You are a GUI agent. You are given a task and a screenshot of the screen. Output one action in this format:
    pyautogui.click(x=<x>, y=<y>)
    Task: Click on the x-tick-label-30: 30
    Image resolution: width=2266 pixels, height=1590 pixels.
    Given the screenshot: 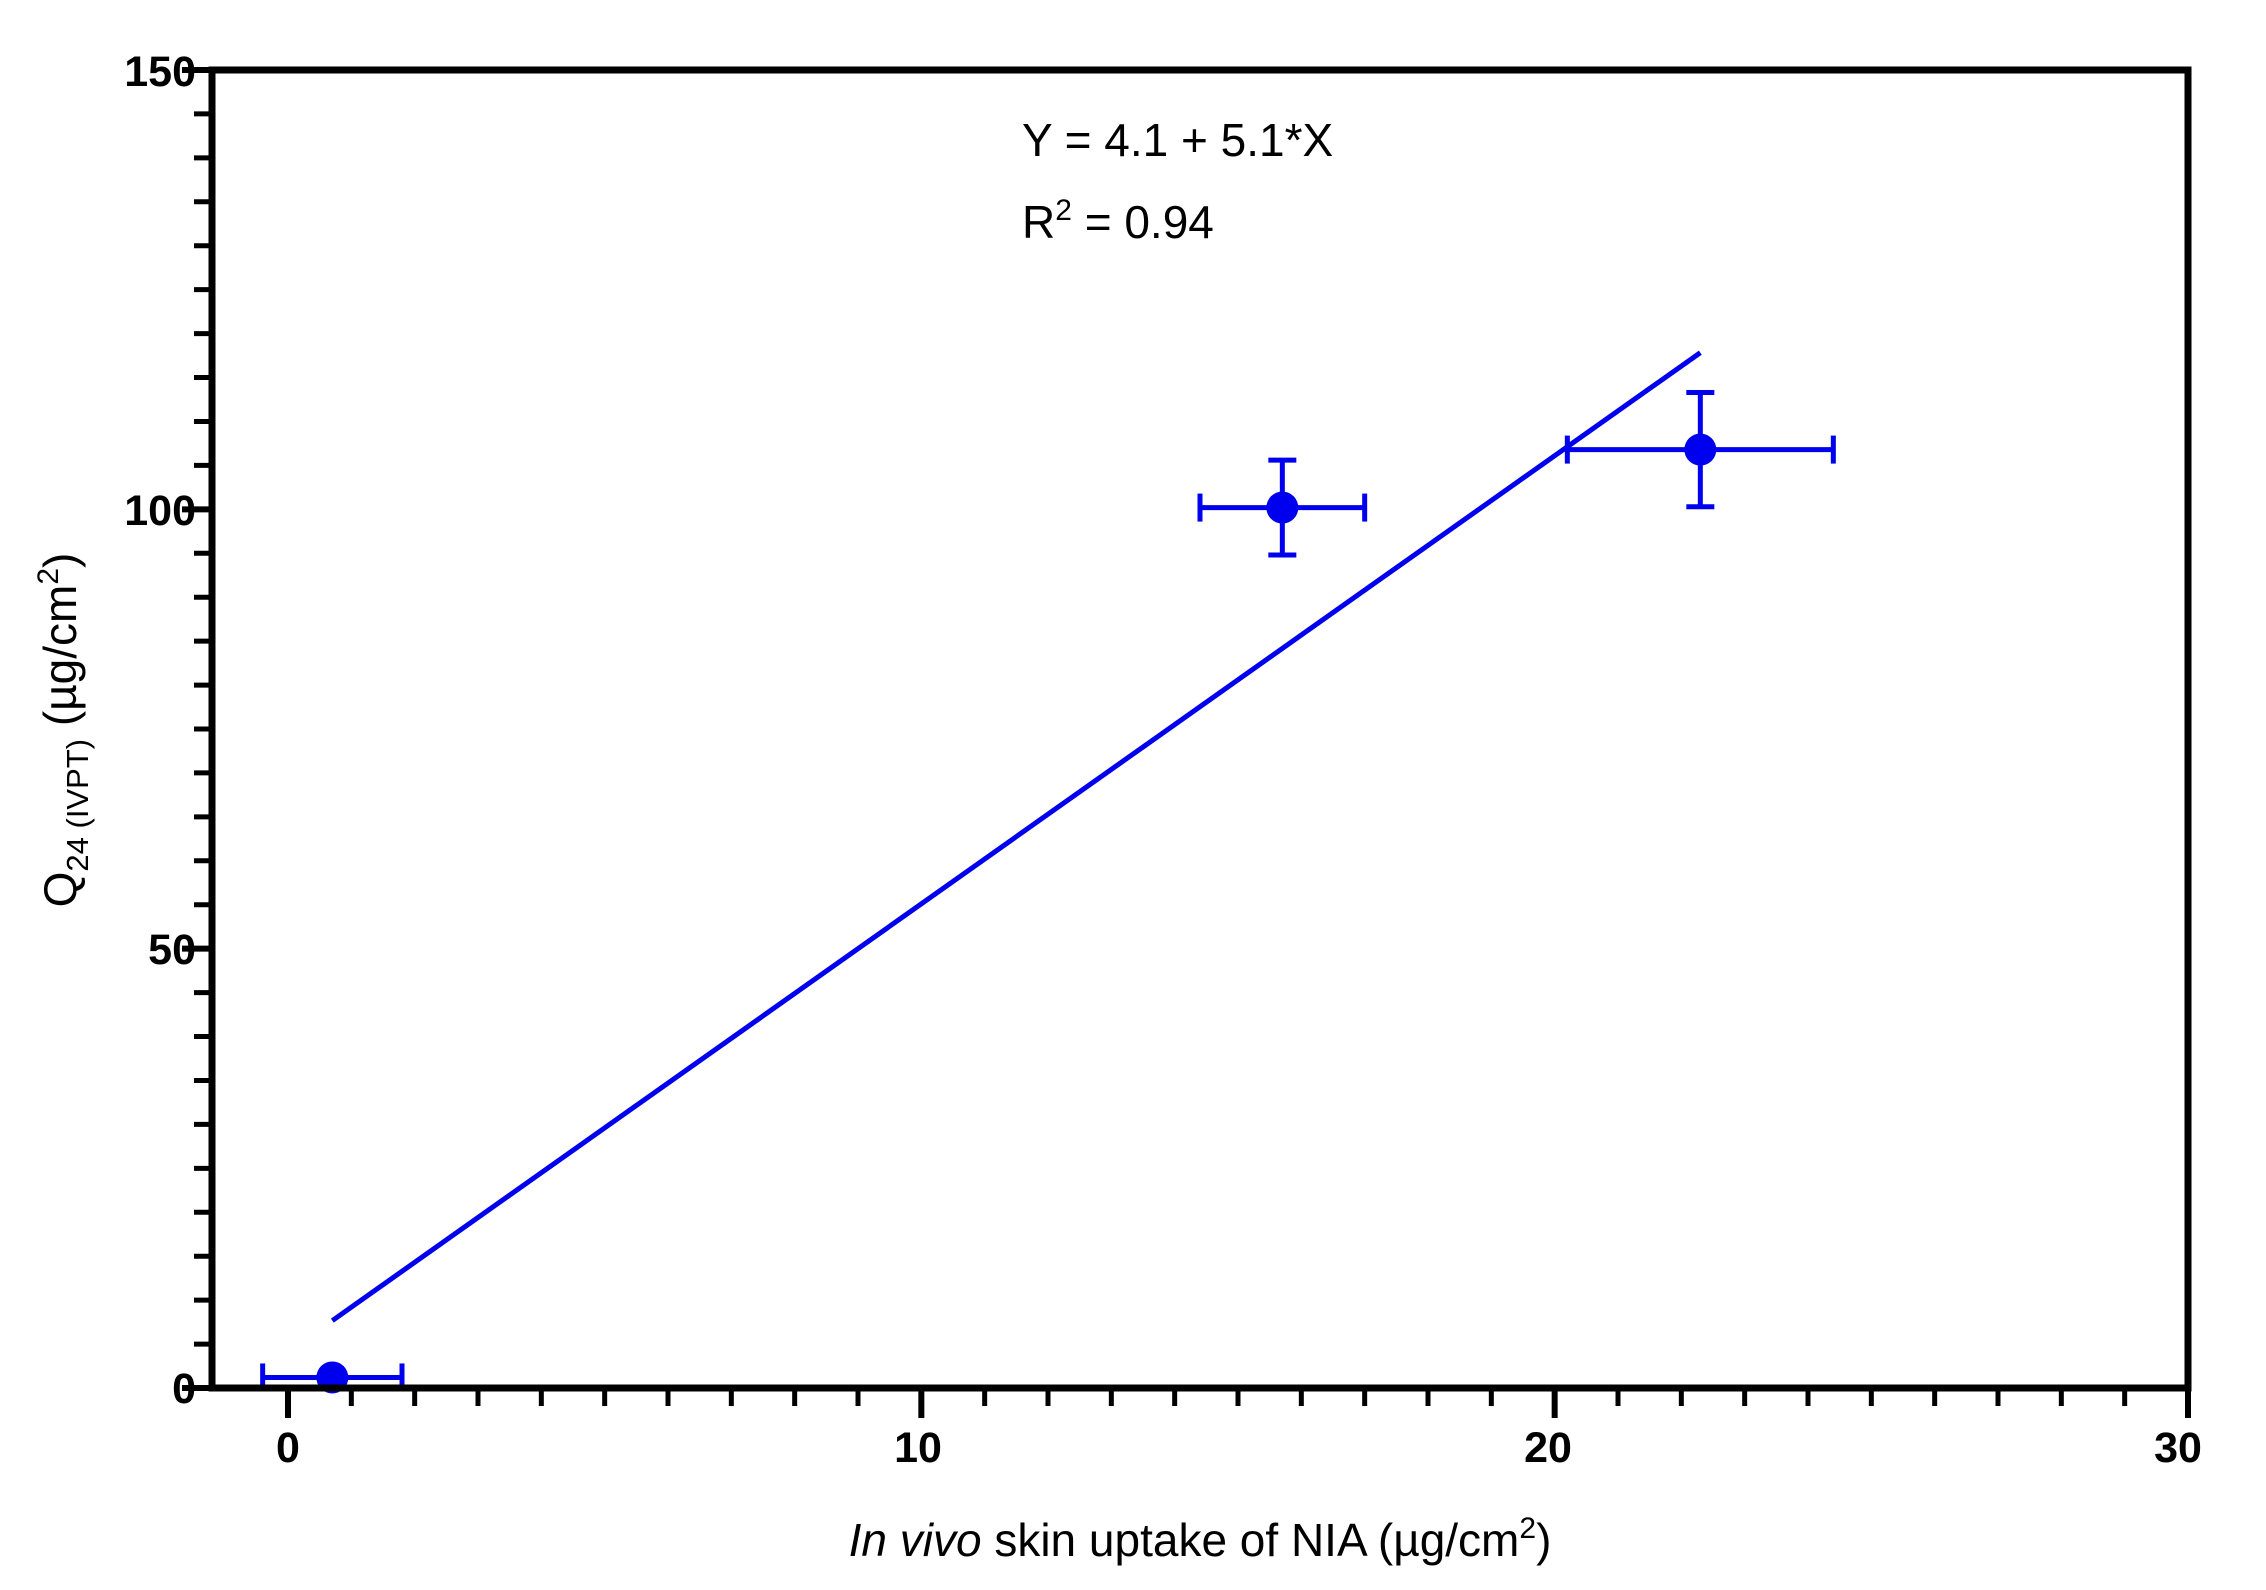 What is the action you would take?
    pyautogui.click(x=2178, y=1448)
    